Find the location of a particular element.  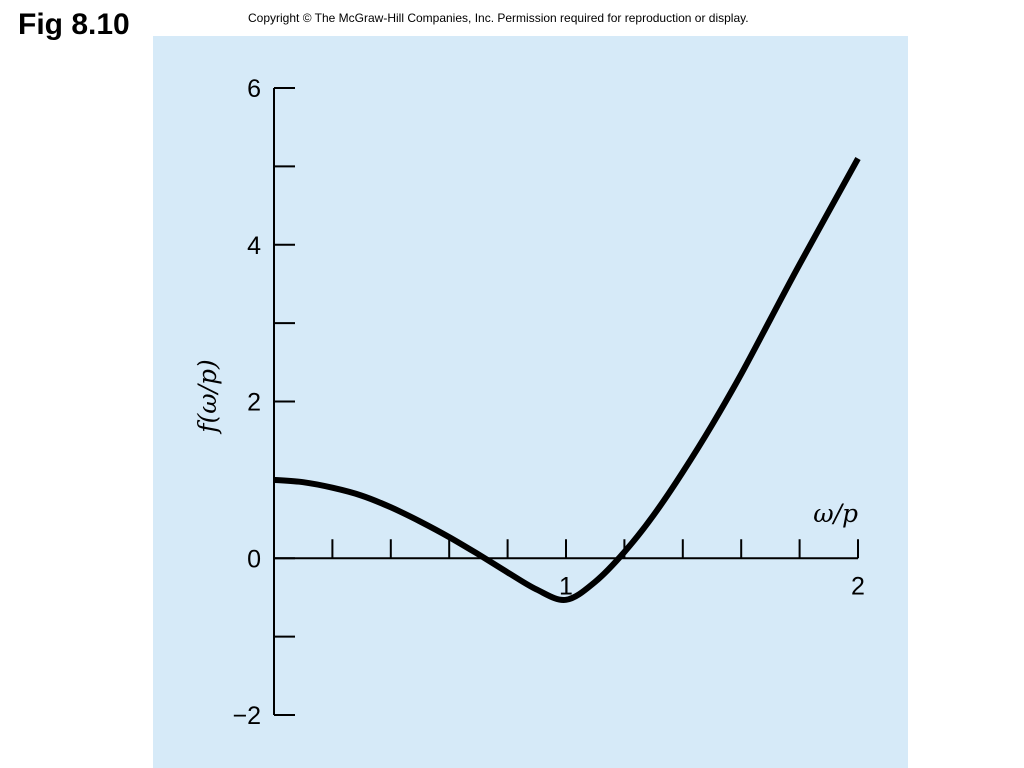

x-axis-label: ω/p is located at coordinates (835, 513).